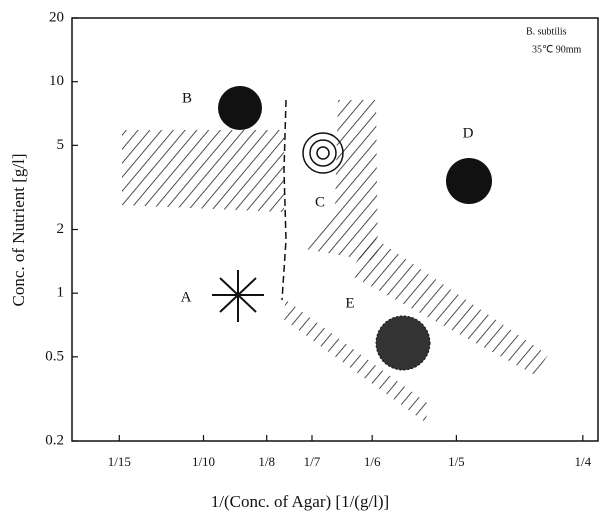  What do you see at coordinates (300, 501) in the screenshot?
I see `x-axis-label: 1/(Conc. of Agar) [1/(g/l)]` at bounding box center [300, 501].